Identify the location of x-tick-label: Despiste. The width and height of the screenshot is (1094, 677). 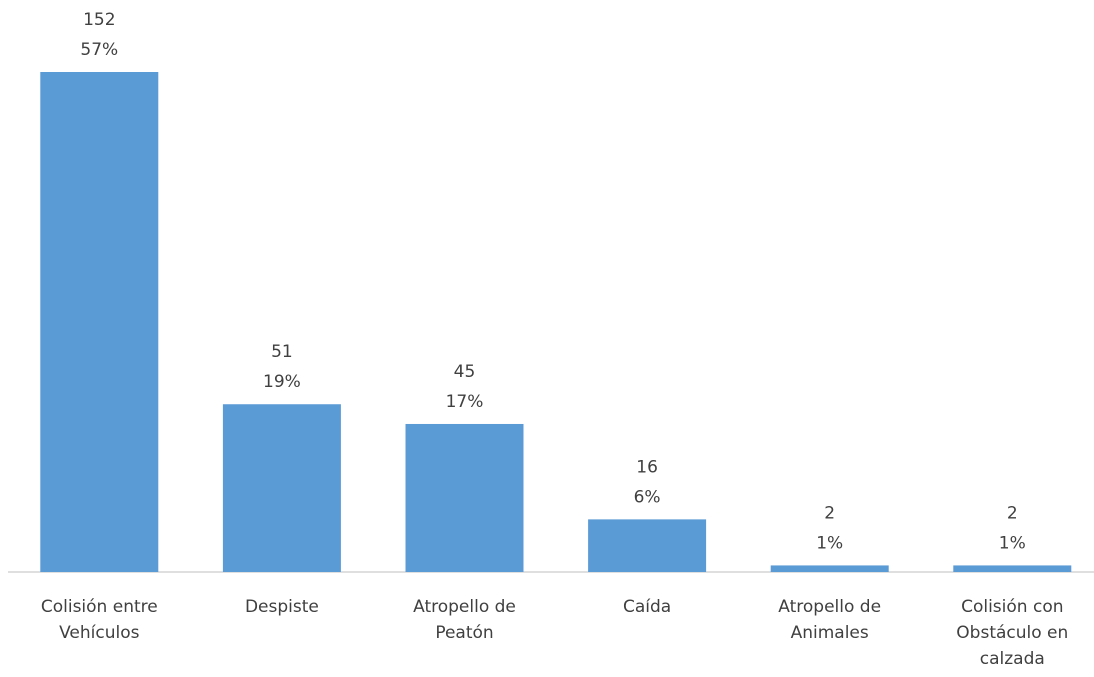
(281, 607).